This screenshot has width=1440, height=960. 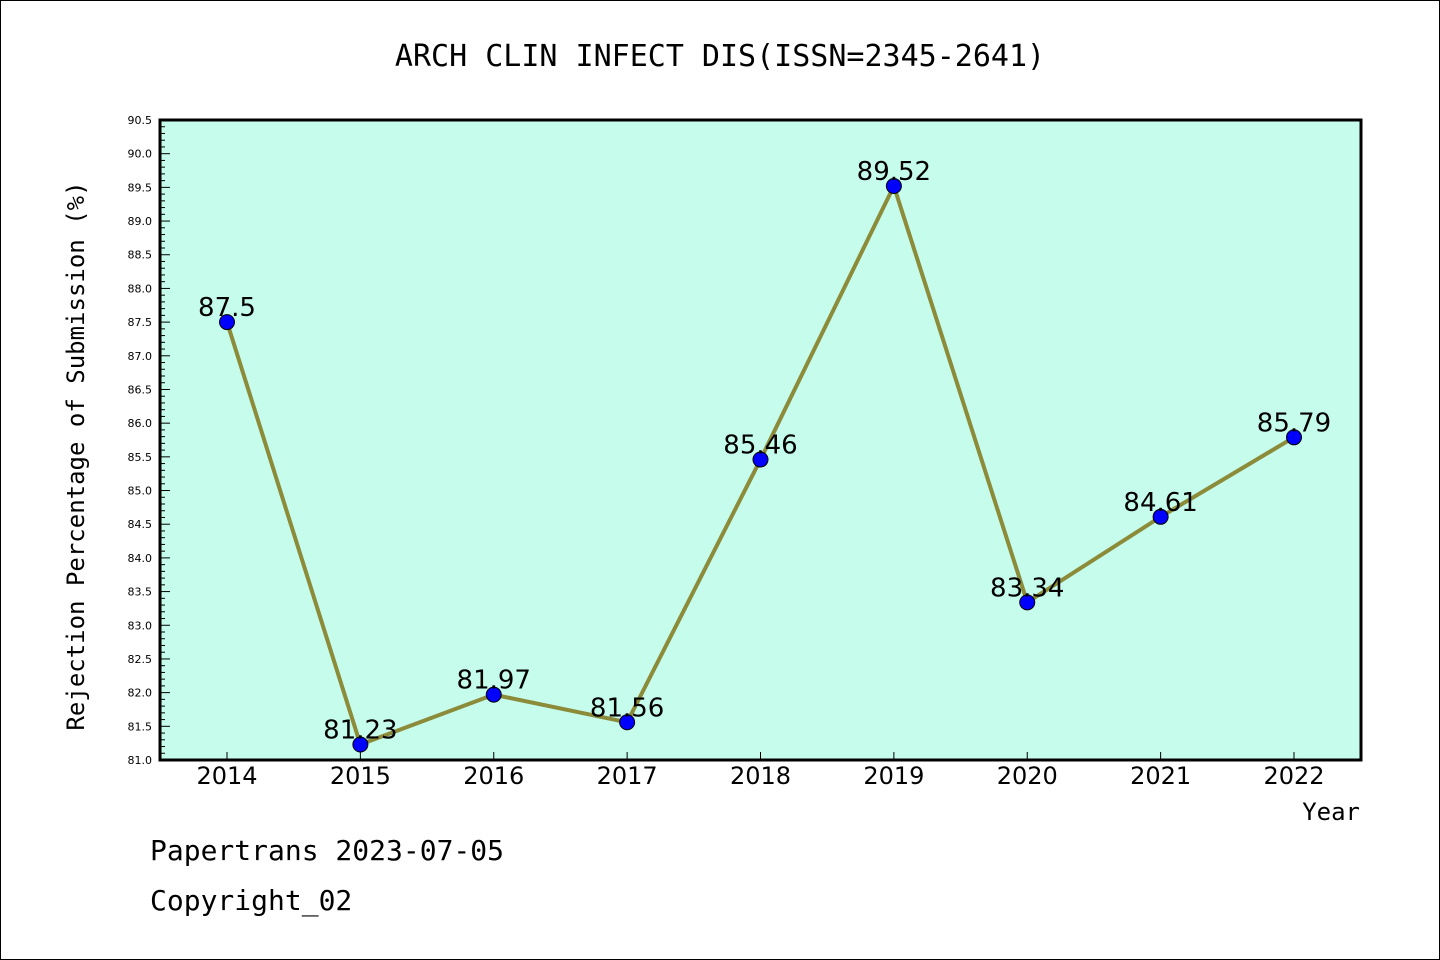 What do you see at coordinates (1027, 776) in the screenshot?
I see `x-tick-label: 2020` at bounding box center [1027, 776].